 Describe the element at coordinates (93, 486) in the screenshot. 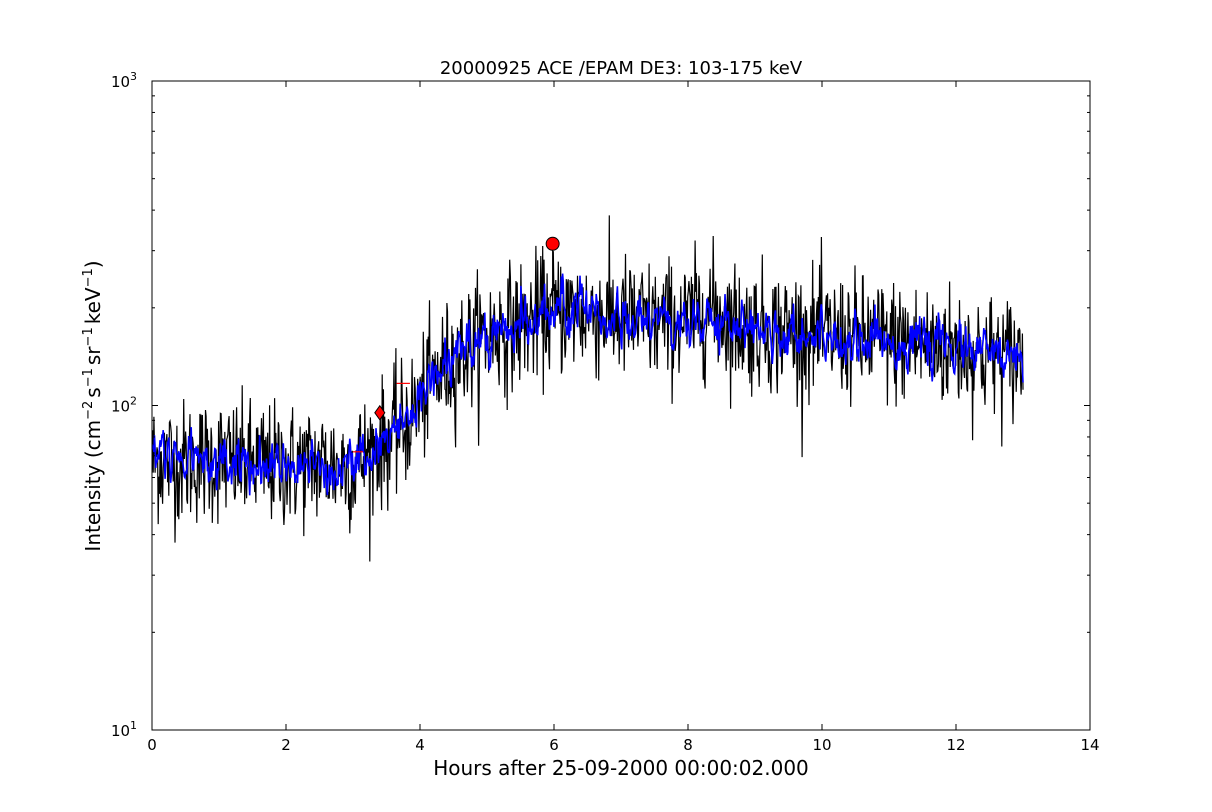

I see `y-axis-title-base: Intensity (cm` at that location.